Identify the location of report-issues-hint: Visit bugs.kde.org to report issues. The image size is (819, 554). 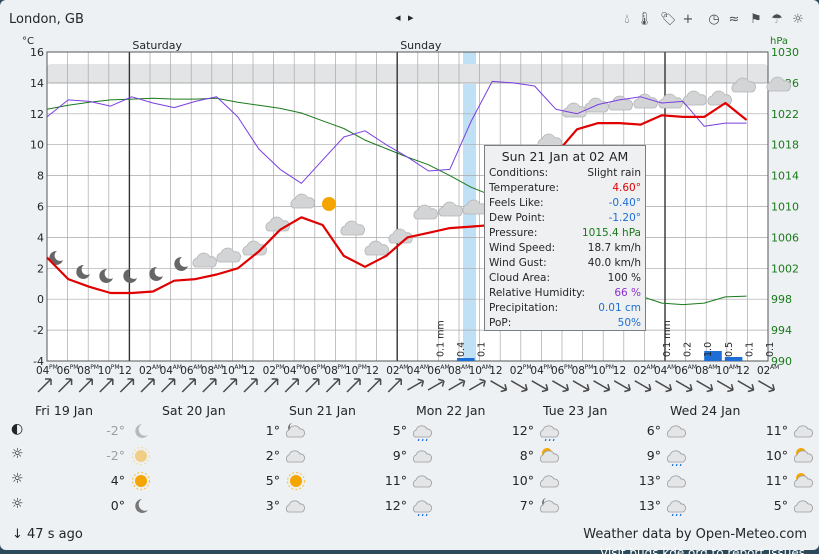
(702, 550).